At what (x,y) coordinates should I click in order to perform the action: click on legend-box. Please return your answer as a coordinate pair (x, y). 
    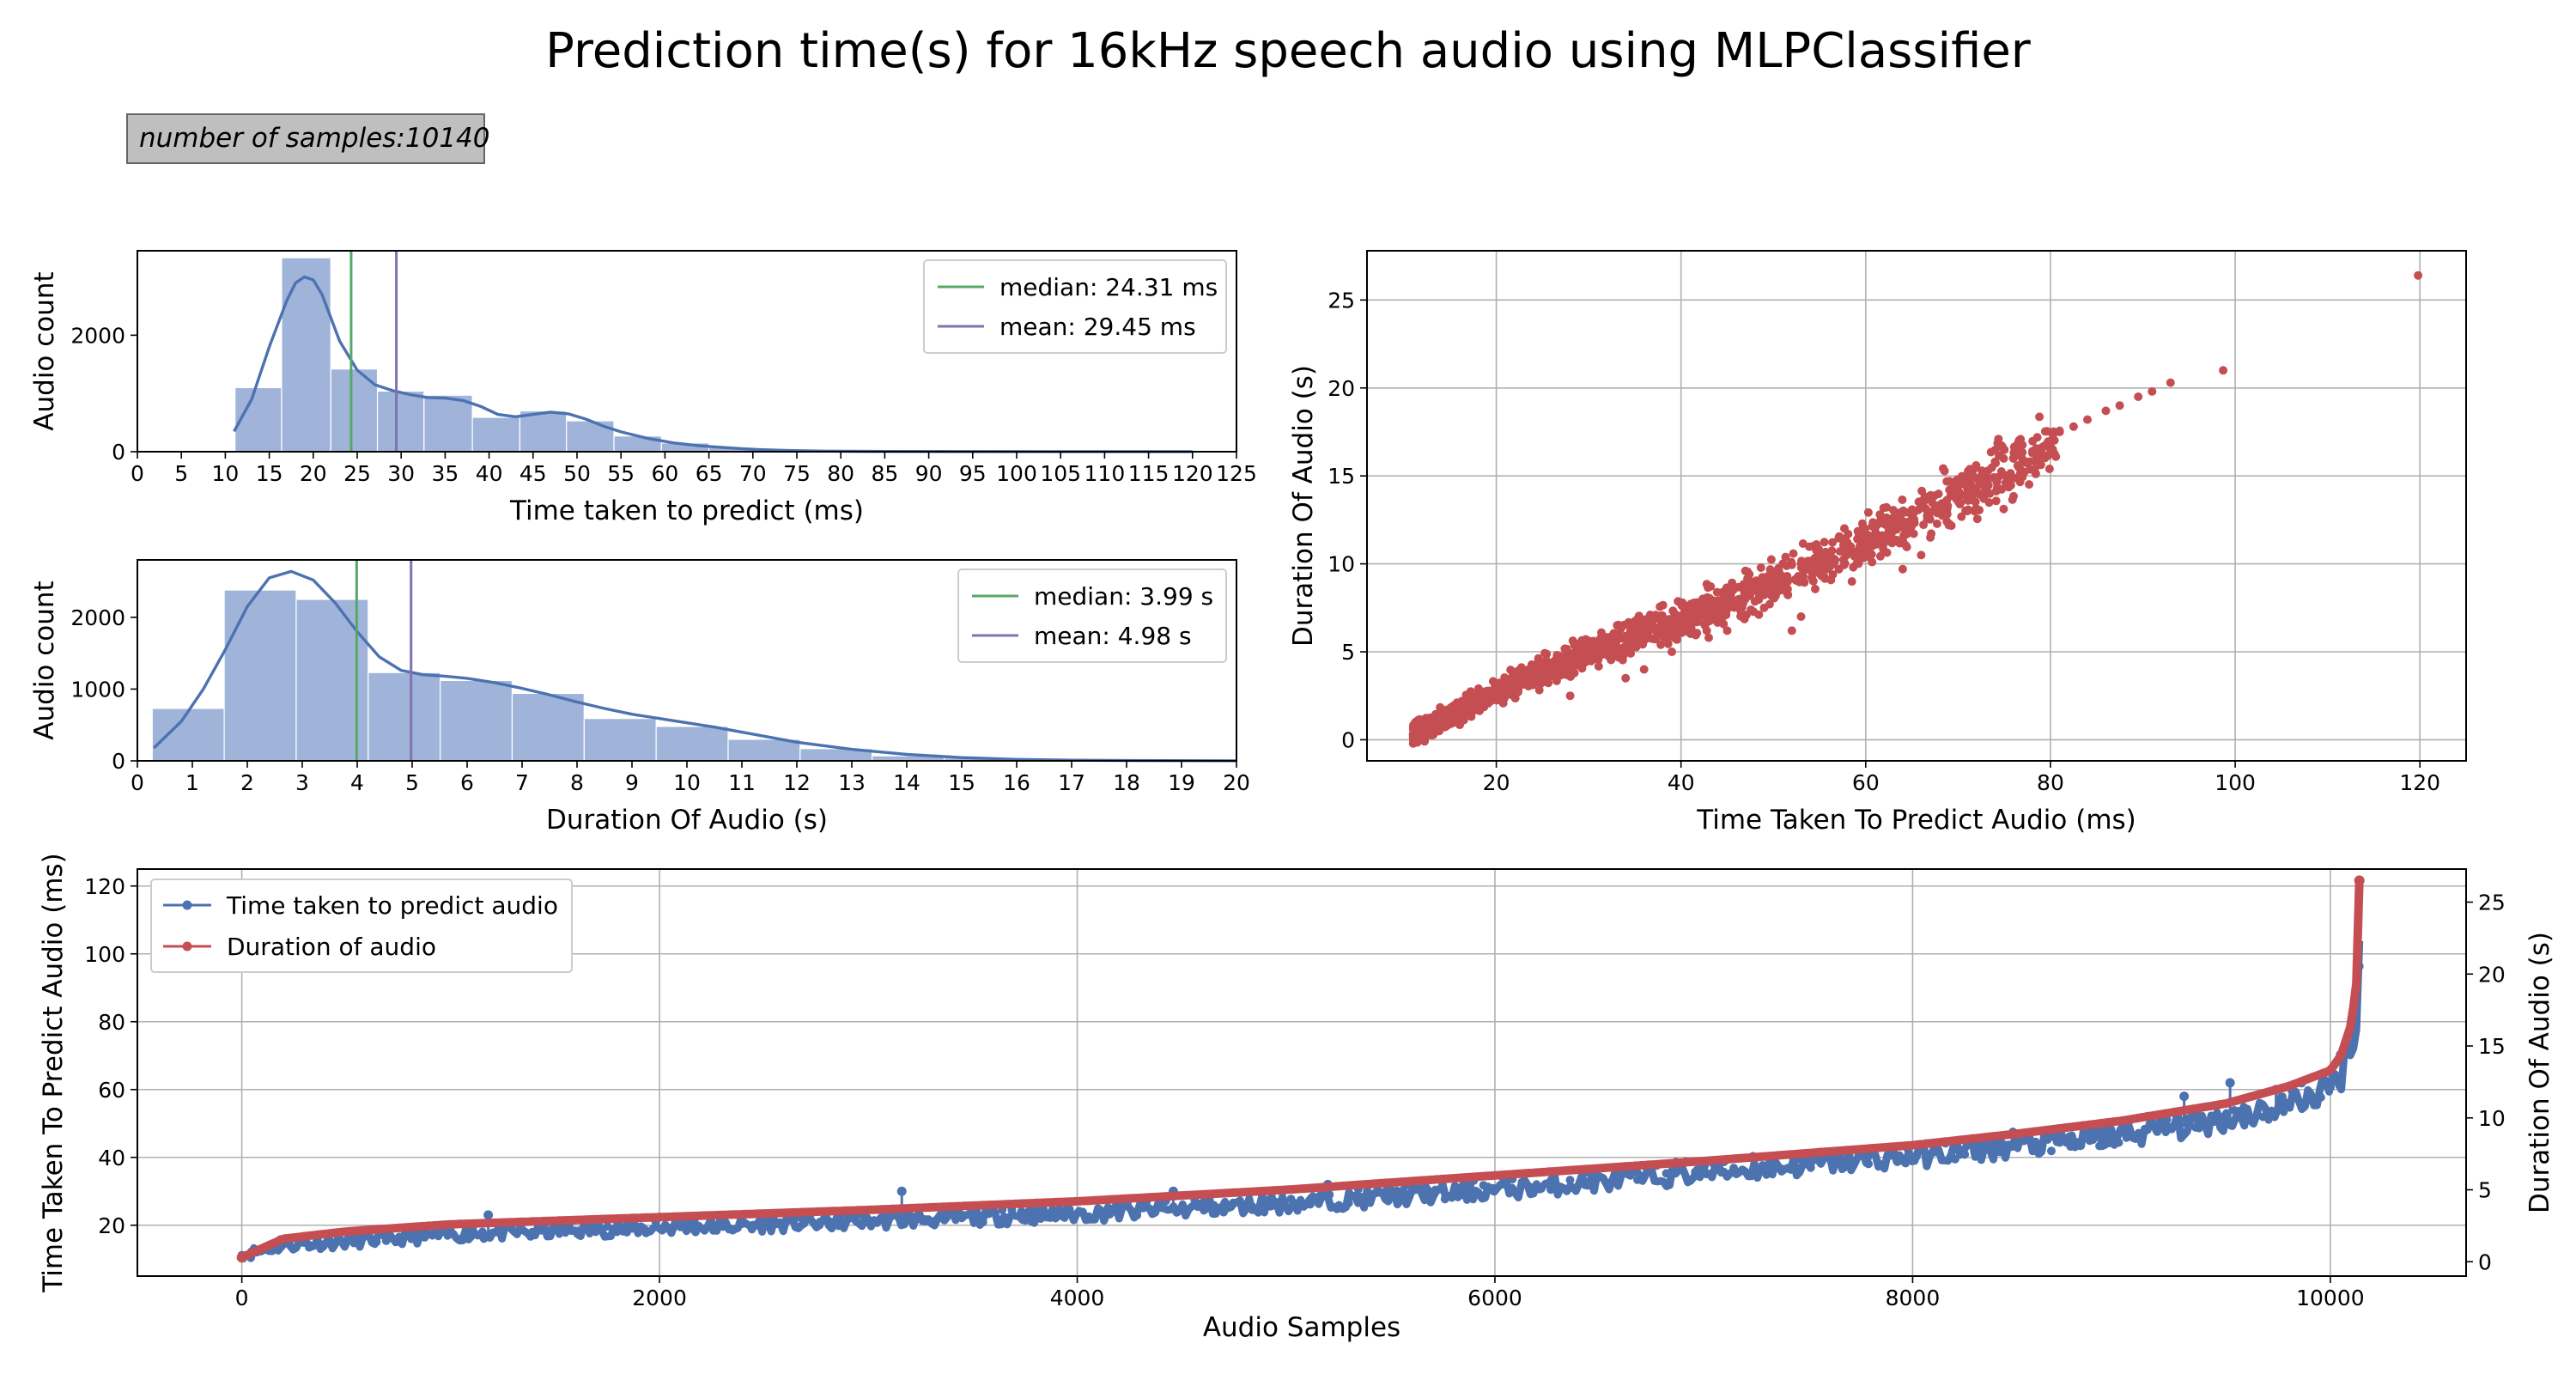
    Looking at the image, I should click on (1092, 615).